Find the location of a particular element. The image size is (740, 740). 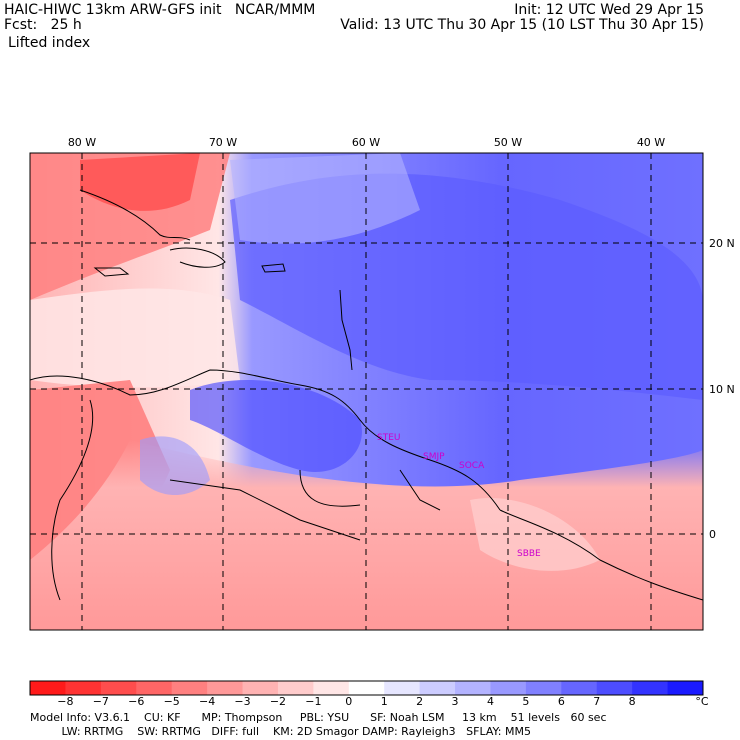

lat-label-0: 0 is located at coordinates (712, 534).